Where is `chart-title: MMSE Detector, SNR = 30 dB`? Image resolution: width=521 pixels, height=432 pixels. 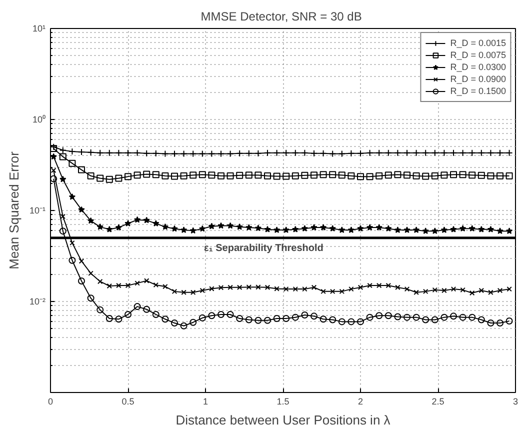
chart-title: MMSE Detector, SNR = 30 dB is located at coordinates (281, 17).